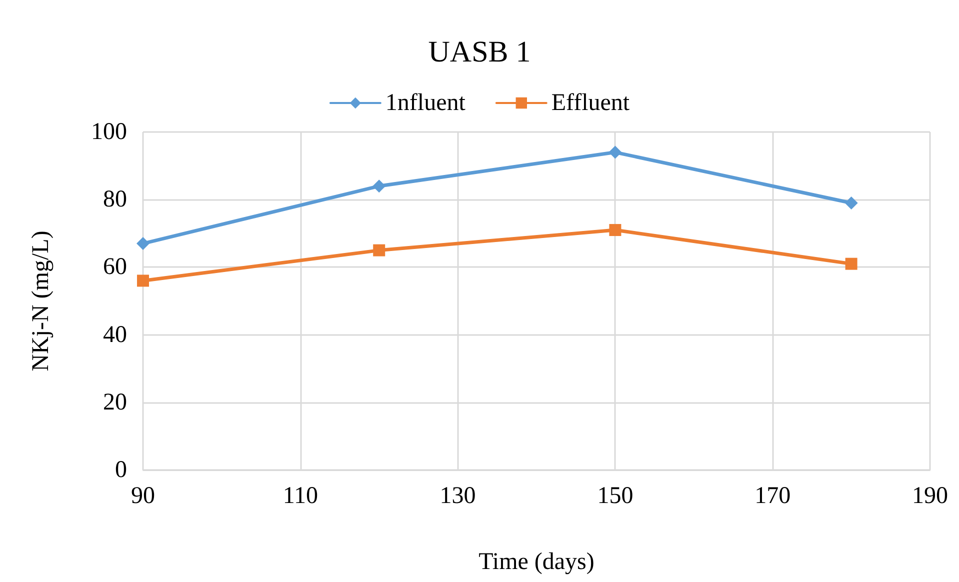  Describe the element at coordinates (458, 496) in the screenshot. I see `x-tick-label: 130` at that location.